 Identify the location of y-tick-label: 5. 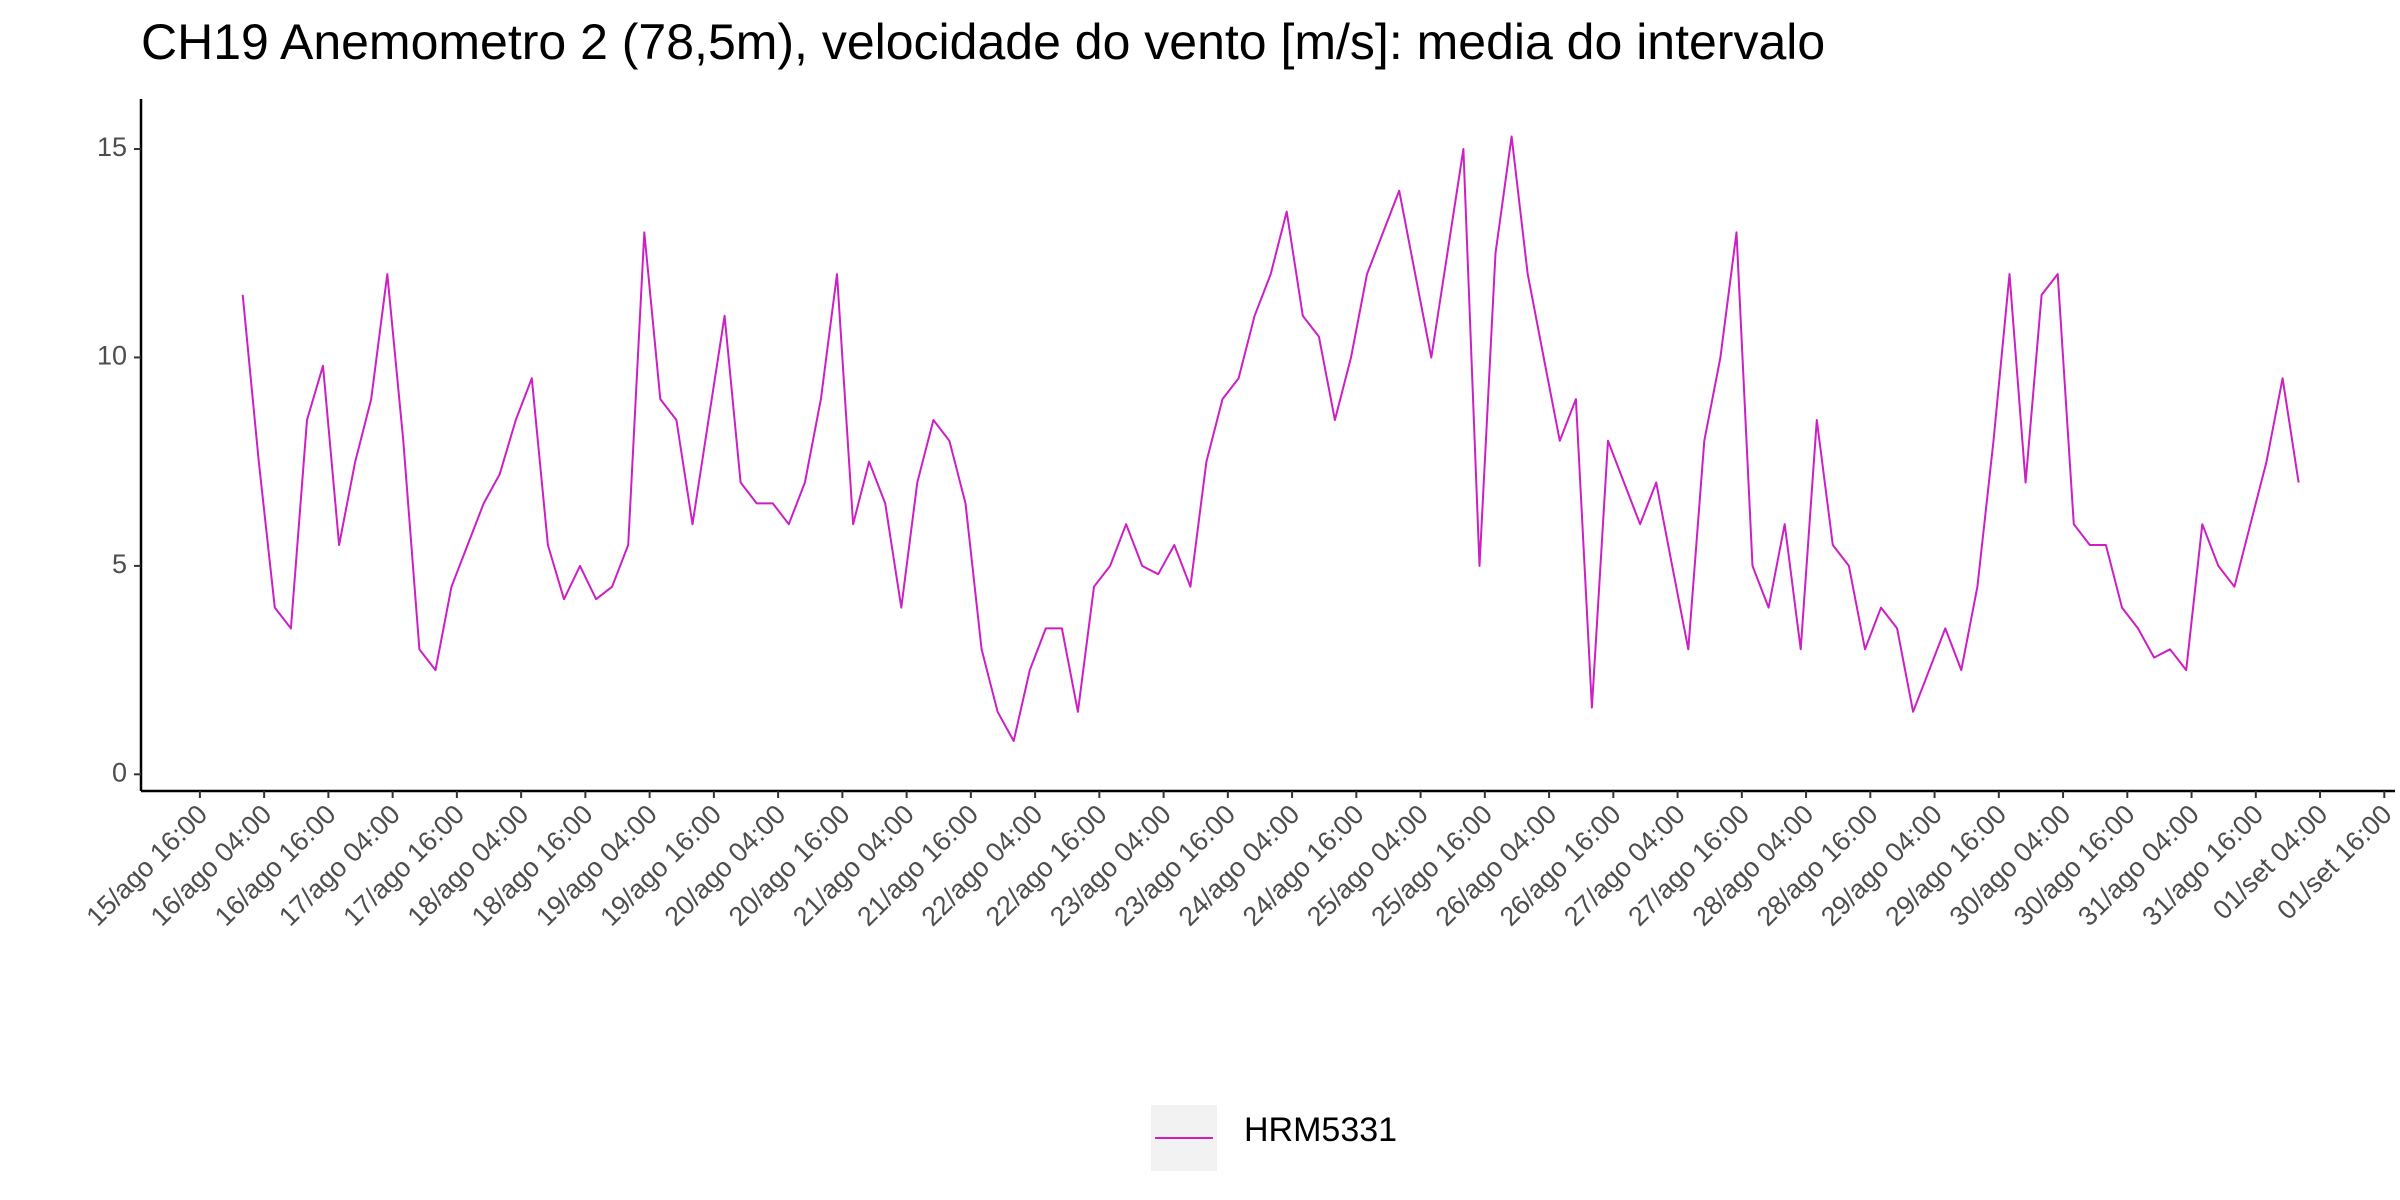
(119, 564).